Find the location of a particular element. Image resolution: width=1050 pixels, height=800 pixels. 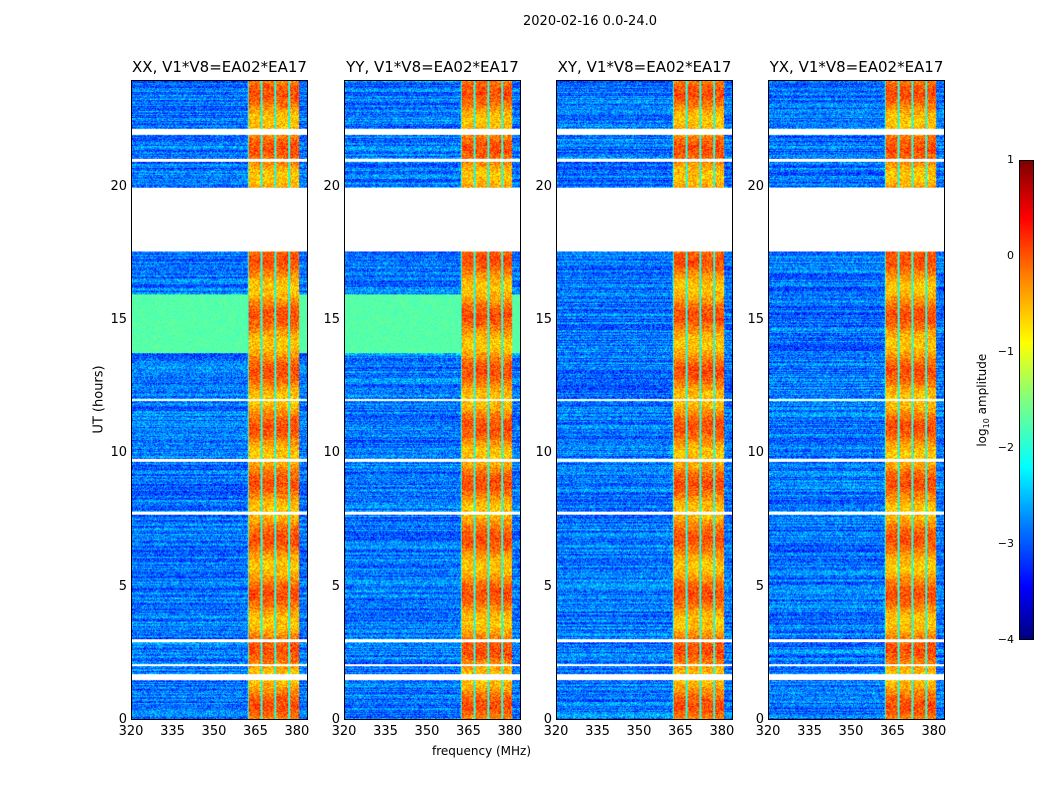

panel-title: XY, V1*V8=EA02*EA17 is located at coordinates (644, 67).